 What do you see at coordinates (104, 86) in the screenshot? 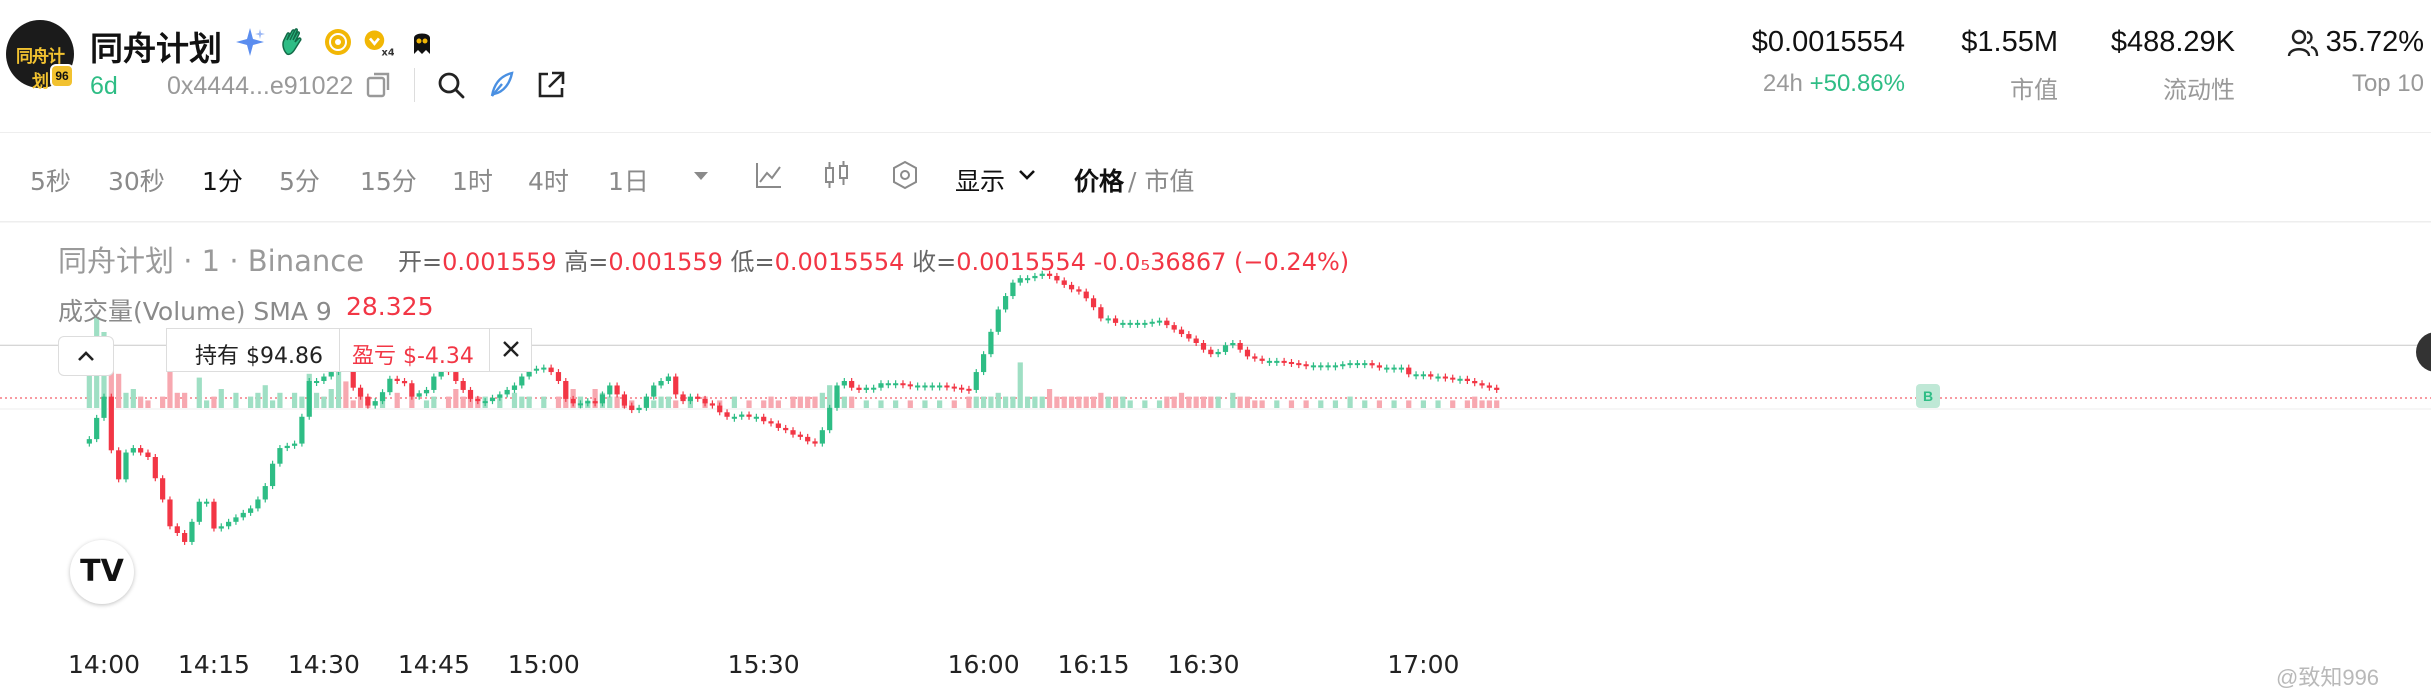
I see `token-age: 6d` at bounding box center [104, 86].